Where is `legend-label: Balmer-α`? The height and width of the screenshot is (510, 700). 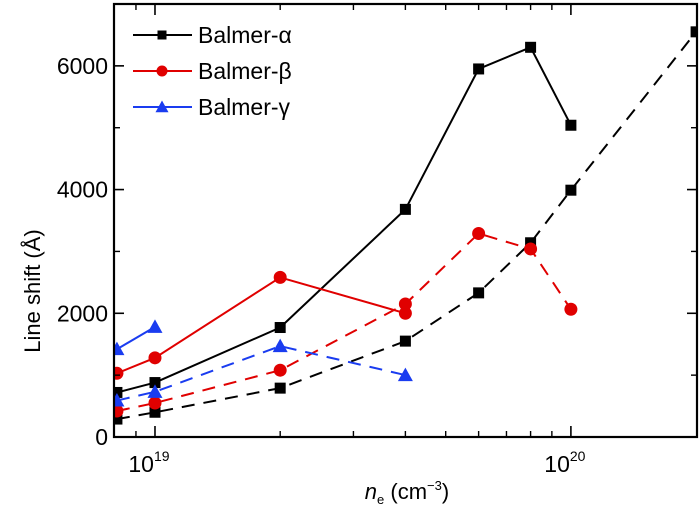
legend-label: Balmer-α is located at coordinates (245, 35).